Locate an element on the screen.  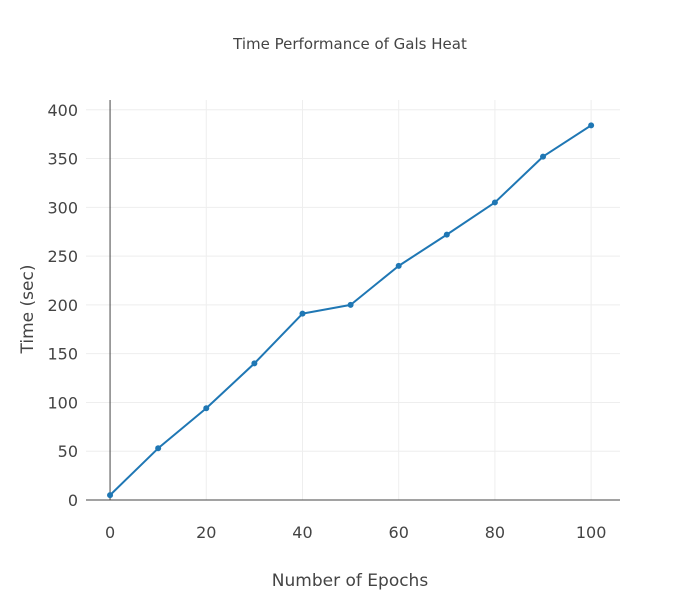
y-tick-label: 100 is located at coordinates (62, 402).